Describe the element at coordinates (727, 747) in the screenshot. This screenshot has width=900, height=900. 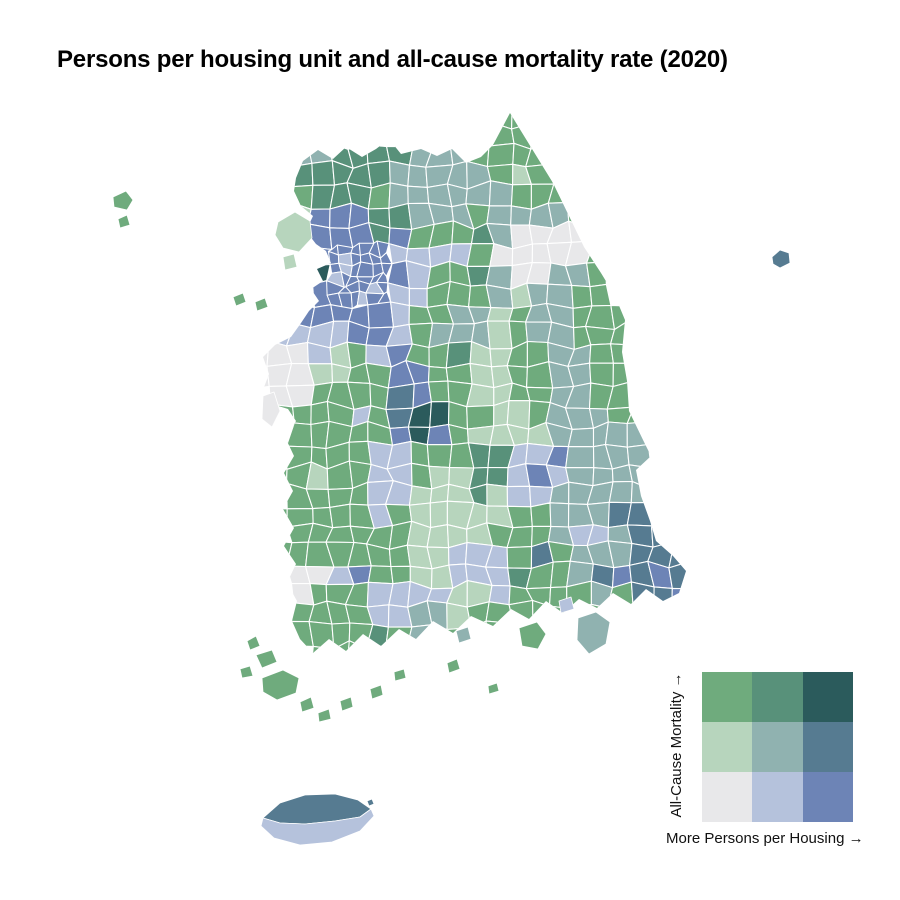
I see `legend-cell-r1-c0` at that location.